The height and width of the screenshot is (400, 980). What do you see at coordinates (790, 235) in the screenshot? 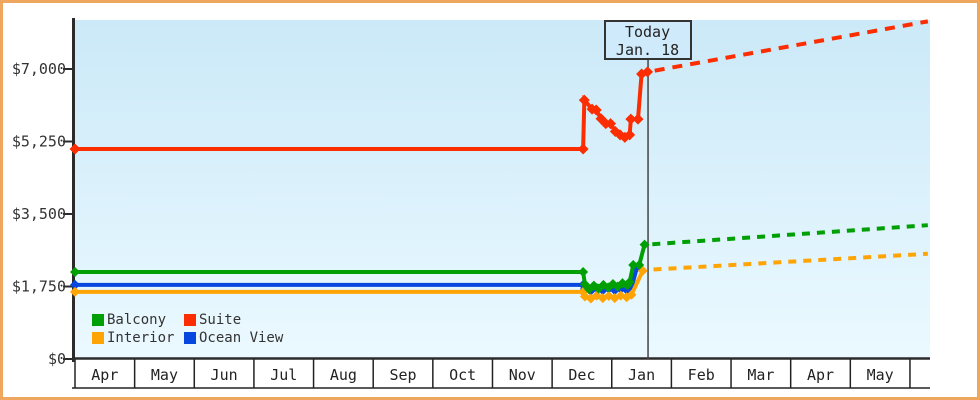
I see `series-balcony-projection-line` at bounding box center [790, 235].